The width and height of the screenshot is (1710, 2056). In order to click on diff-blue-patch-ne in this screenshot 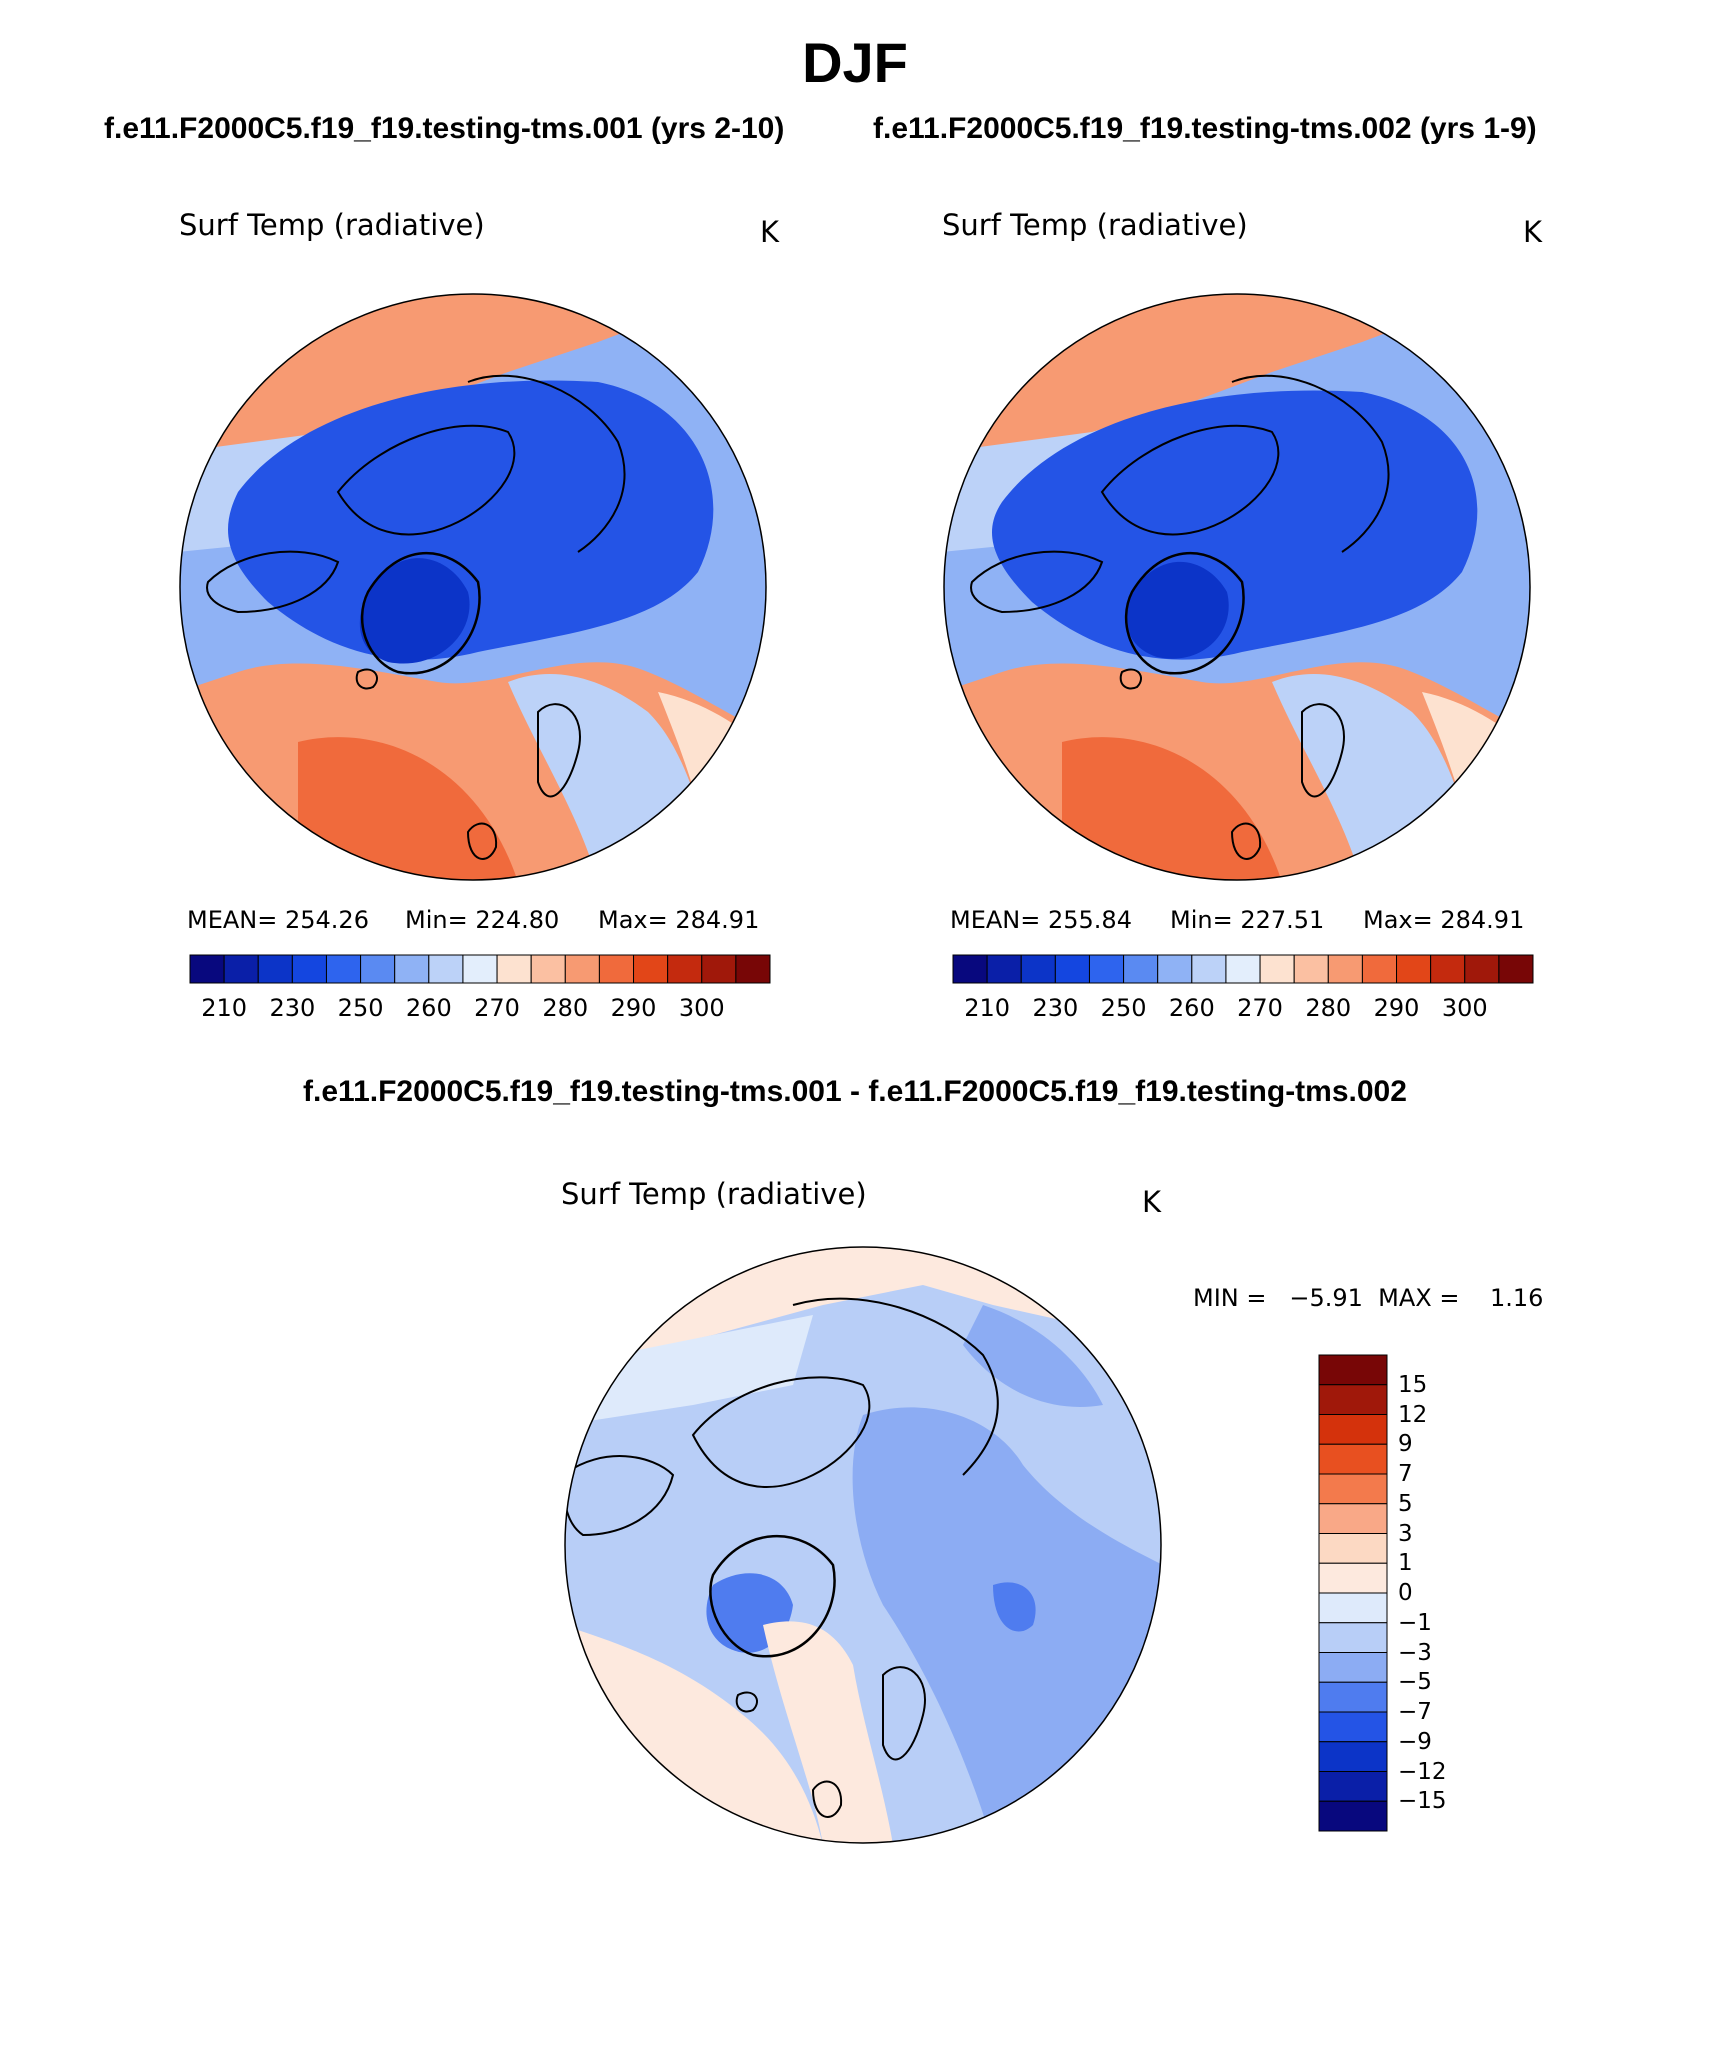, I will do `click(1033, 1356)`.